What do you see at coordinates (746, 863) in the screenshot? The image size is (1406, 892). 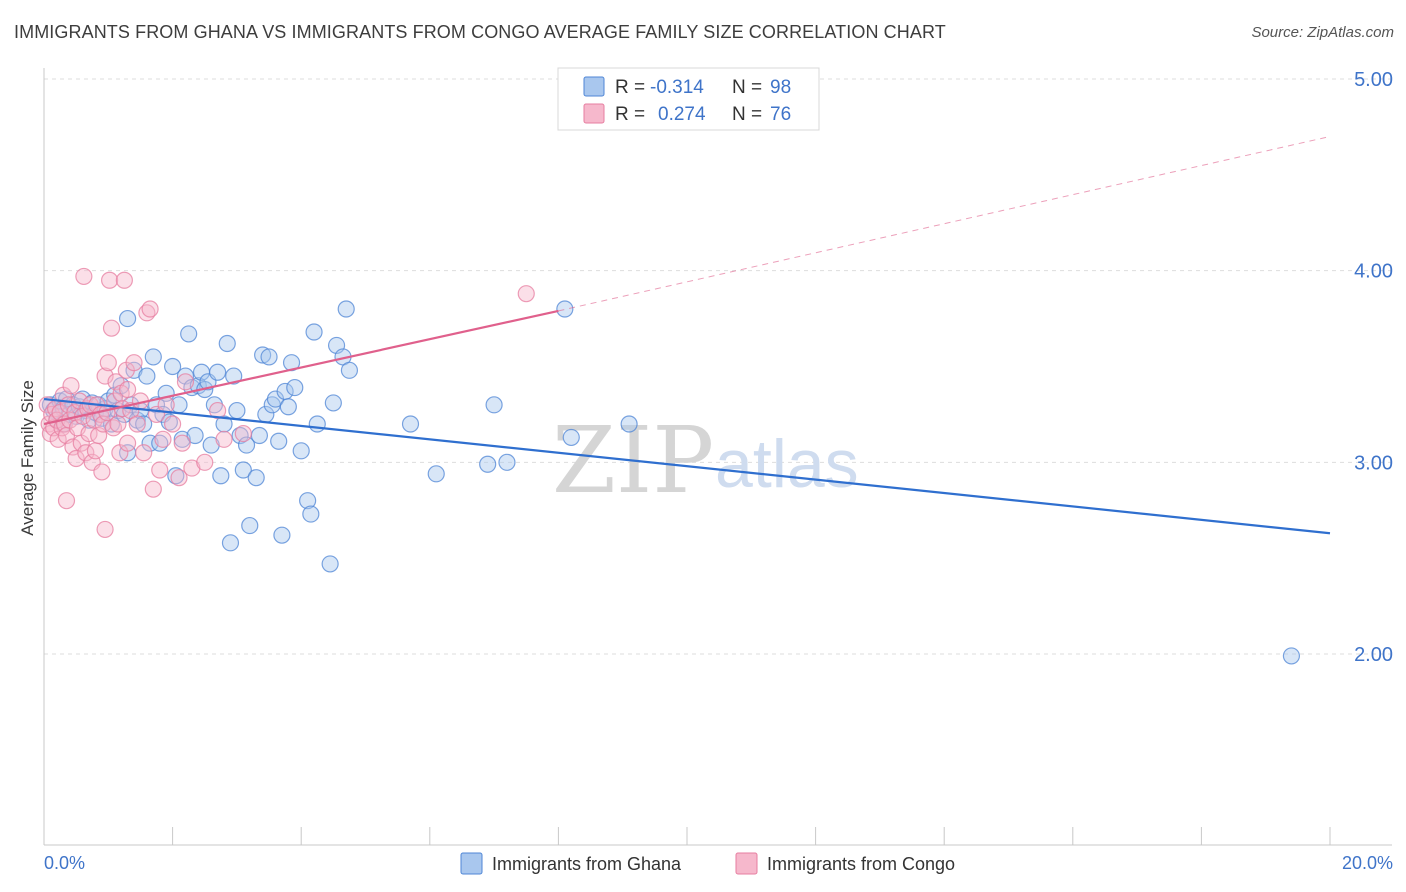 I see `bottom-legend-congo-swatch` at bounding box center [746, 863].